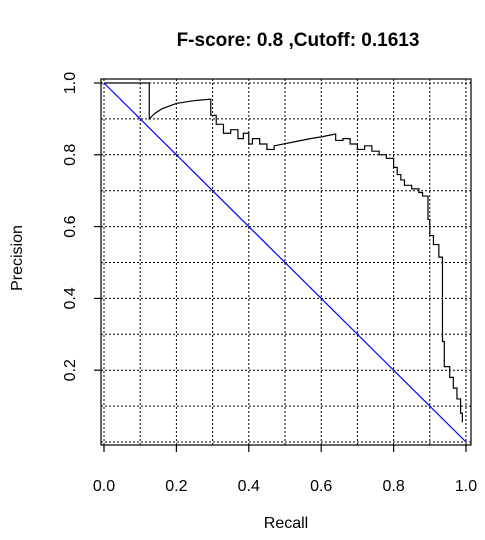 This screenshot has width=485, height=540. Describe the element at coordinates (249, 486) in the screenshot. I see `x-tick-label: 0.4` at that location.